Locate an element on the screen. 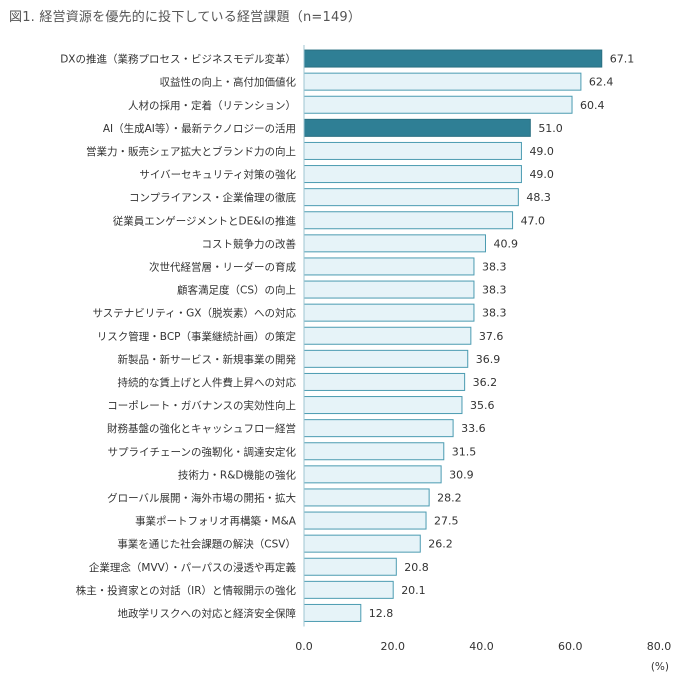 The width and height of the screenshot is (696, 678). value-label: 67.1 is located at coordinates (622, 59).